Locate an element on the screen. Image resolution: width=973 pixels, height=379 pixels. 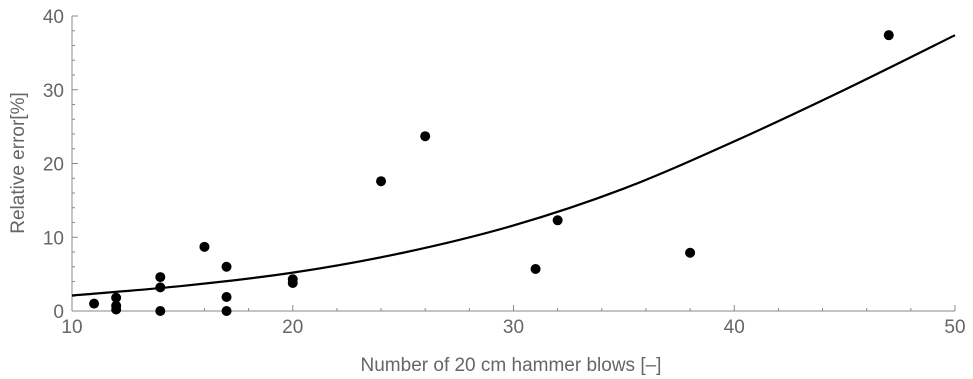
x-tick-label: 10 is located at coordinates (71, 327).